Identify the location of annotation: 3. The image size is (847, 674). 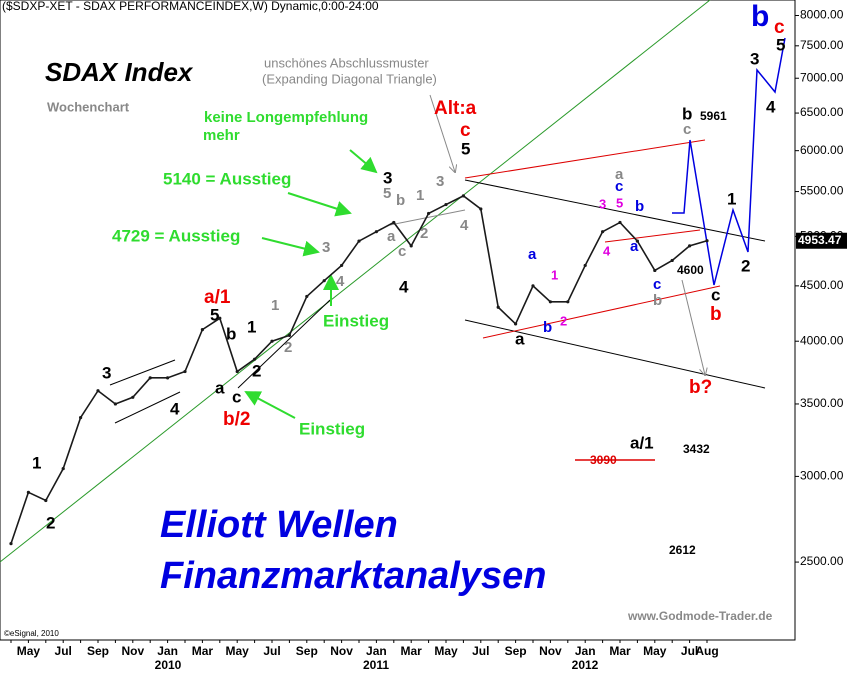
(754, 58).